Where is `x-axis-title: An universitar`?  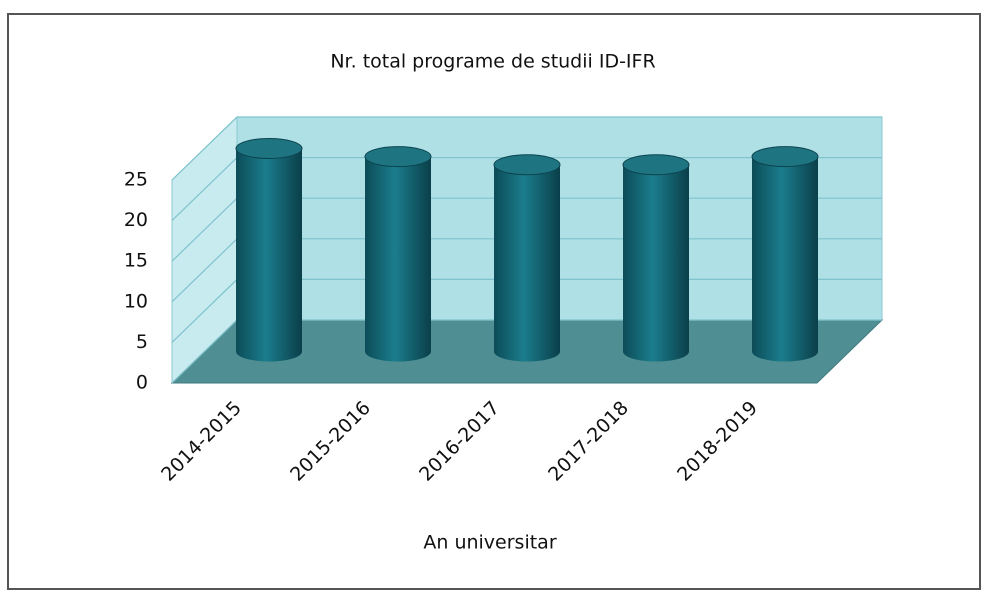 x-axis-title: An universitar is located at coordinates (489, 543).